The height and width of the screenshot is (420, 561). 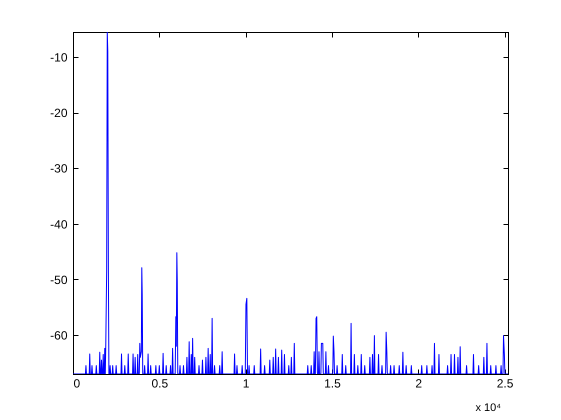 What do you see at coordinates (59, 169) in the screenshot?
I see `y-tick-label: -30` at bounding box center [59, 169].